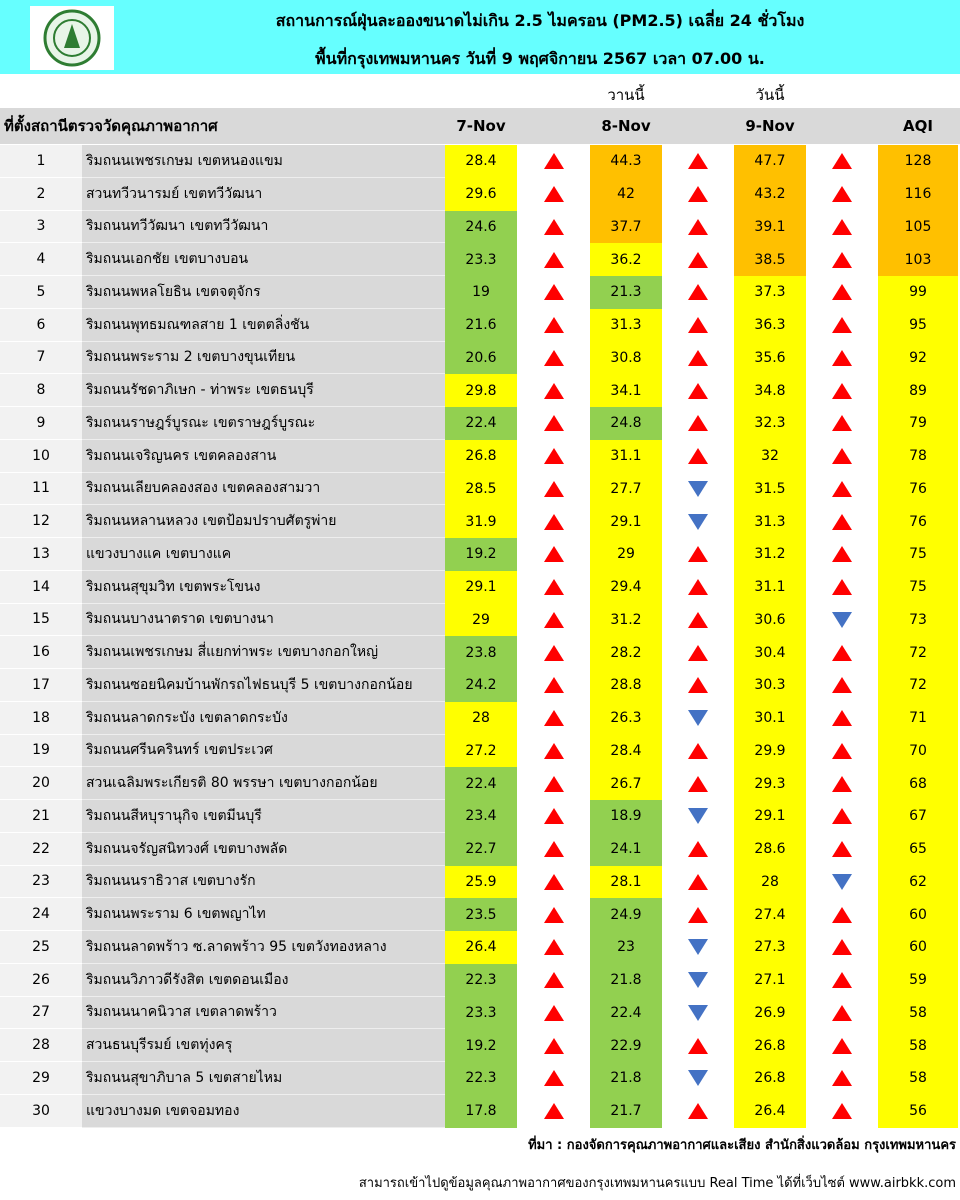 This screenshot has height=1200, width=960. Describe the element at coordinates (263, 259) in the screenshot. I see `station-name: ริมถนนเอกชัย เขตบางบอน` at that location.